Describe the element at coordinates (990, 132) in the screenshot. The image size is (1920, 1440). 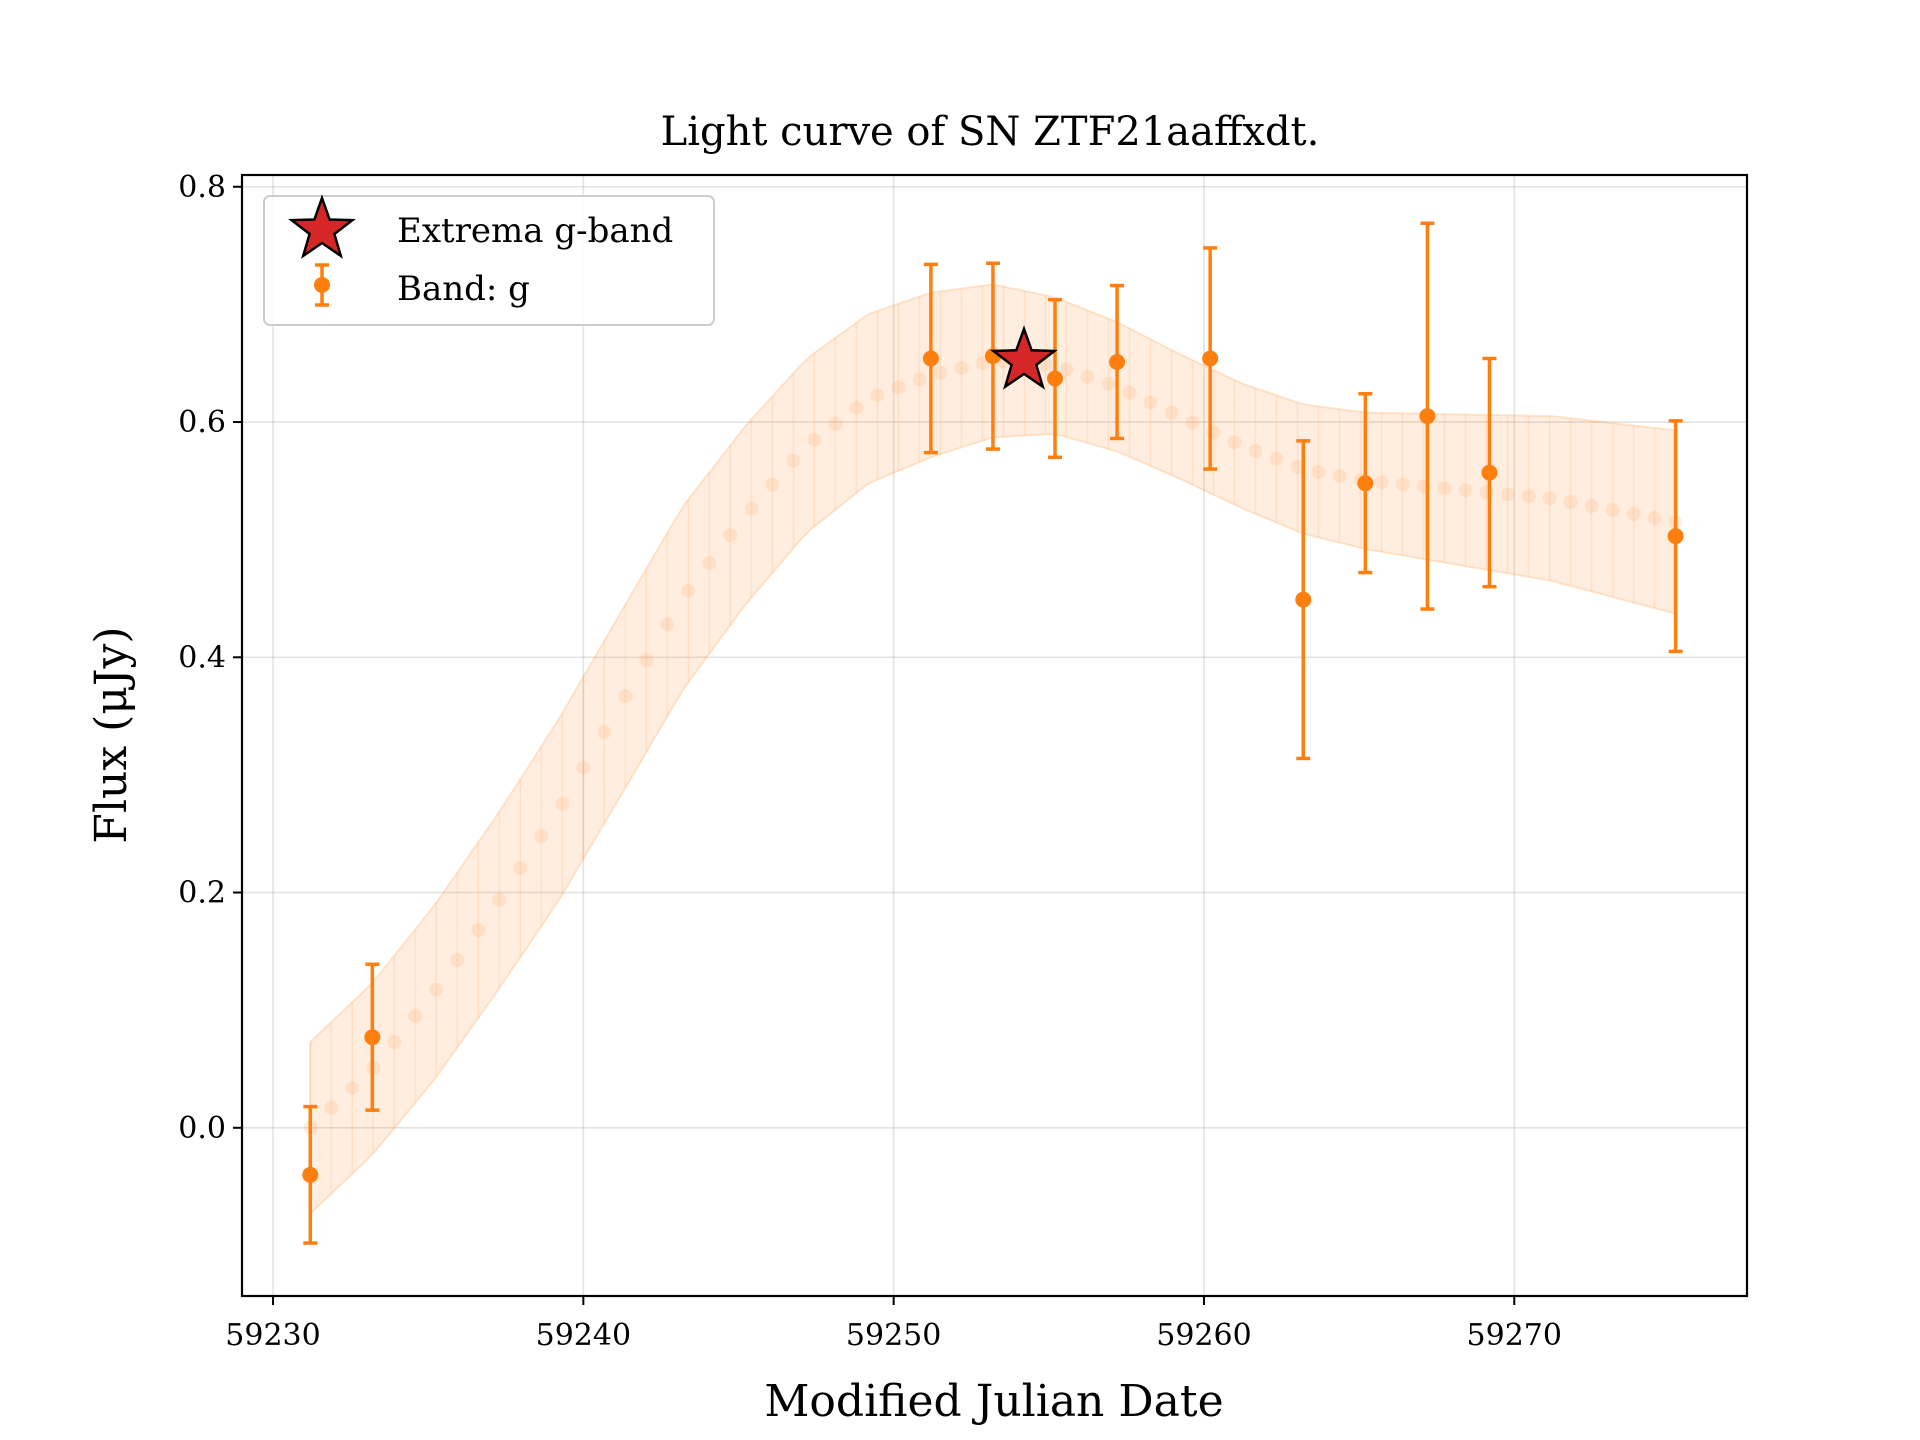
I see `chart-title: Light curve of SN ZTF21aaffxdt.` at that location.